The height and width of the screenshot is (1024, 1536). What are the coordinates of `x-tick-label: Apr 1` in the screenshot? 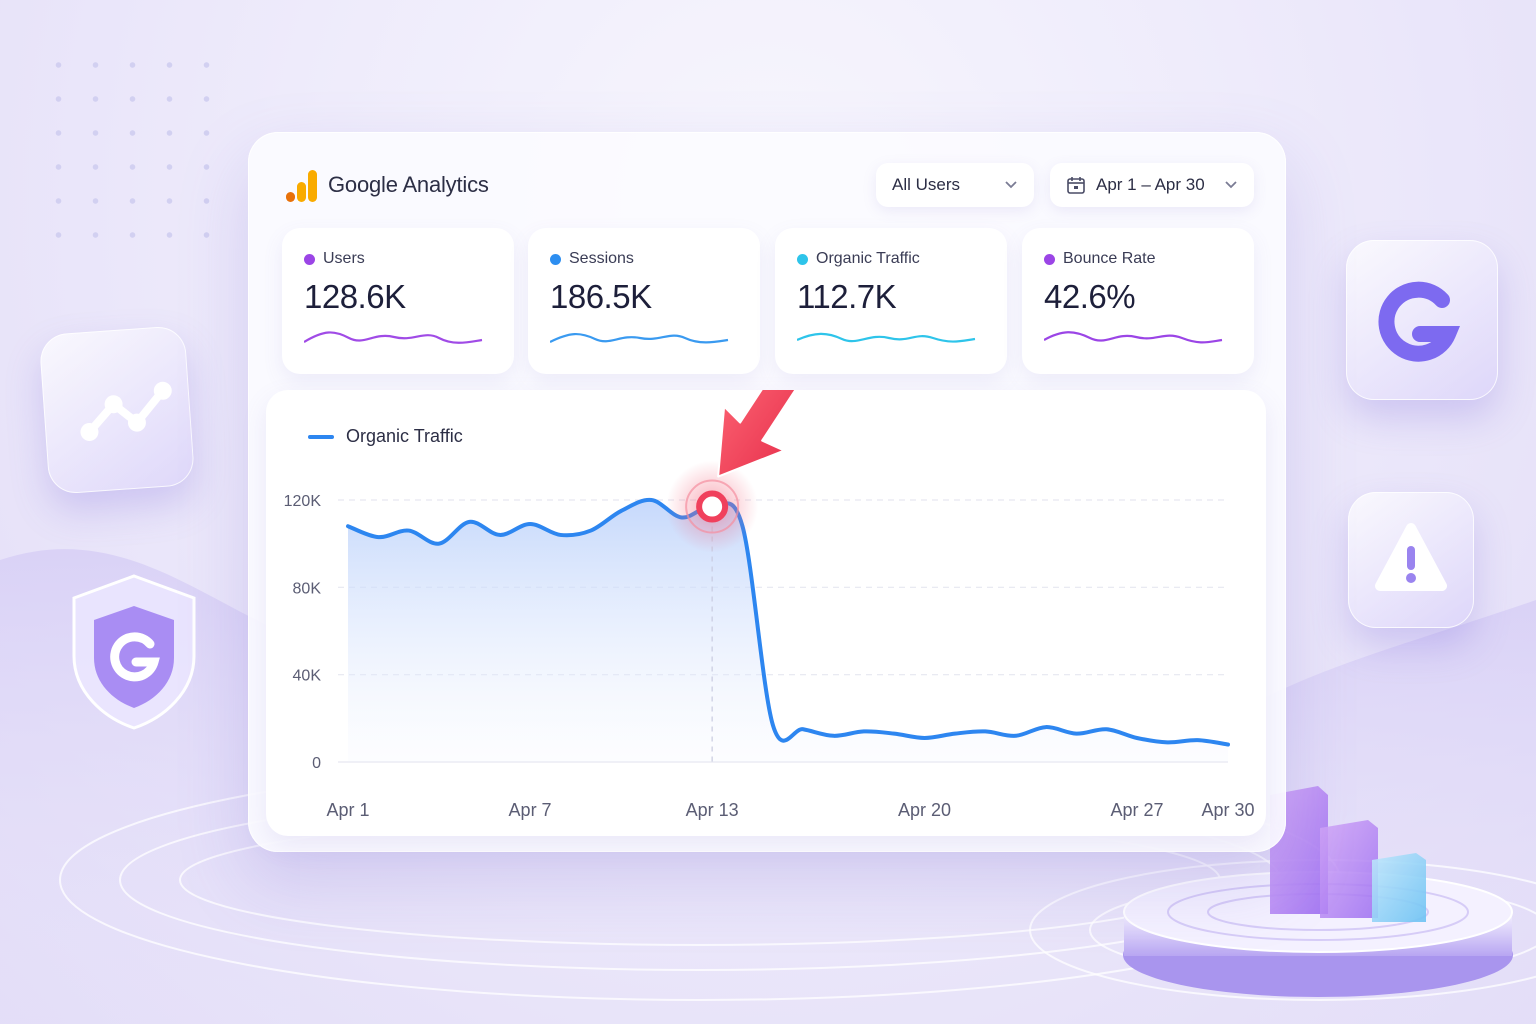 It's located at (347, 810).